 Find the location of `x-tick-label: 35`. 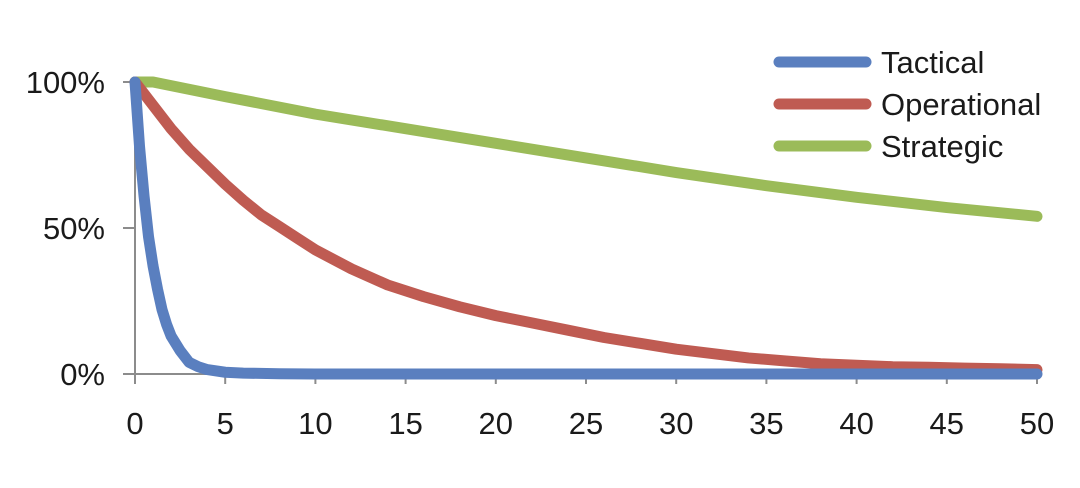

x-tick-label: 35 is located at coordinates (766, 423).